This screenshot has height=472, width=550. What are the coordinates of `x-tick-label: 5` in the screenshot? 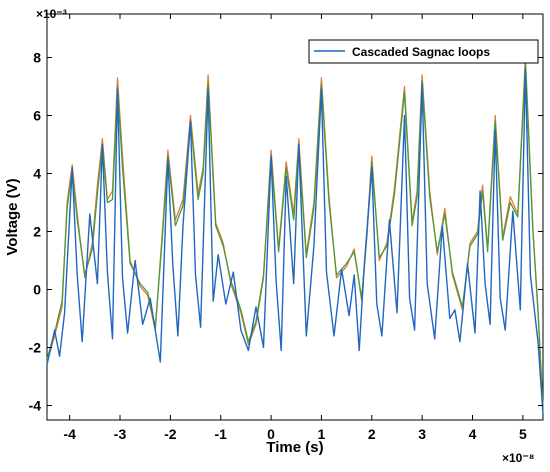 It's located at (523, 434).